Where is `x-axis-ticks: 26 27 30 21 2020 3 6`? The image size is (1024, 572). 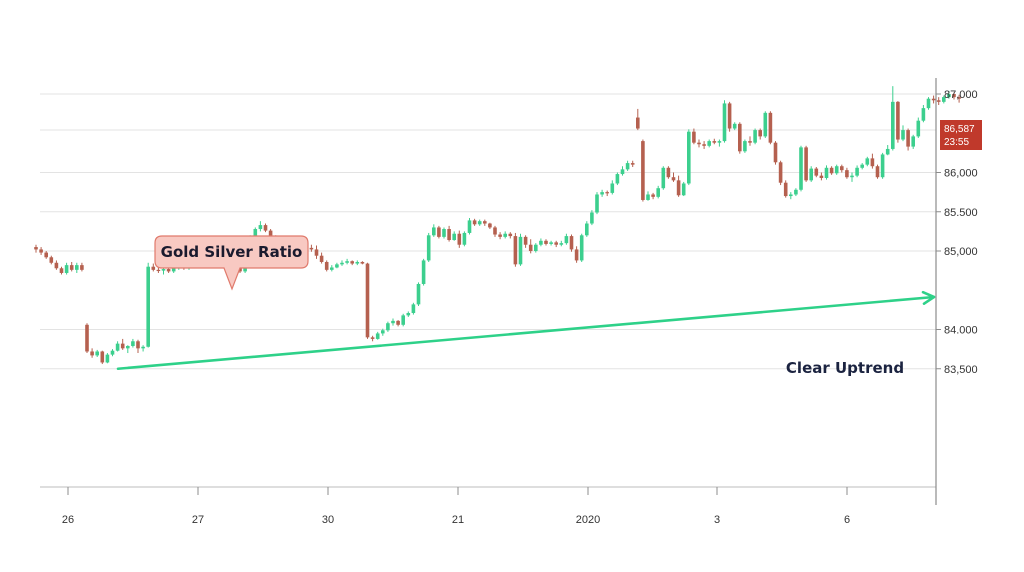
x-axis-ticks: 26 27 30 21 2020 3 6 is located at coordinates (456, 506).